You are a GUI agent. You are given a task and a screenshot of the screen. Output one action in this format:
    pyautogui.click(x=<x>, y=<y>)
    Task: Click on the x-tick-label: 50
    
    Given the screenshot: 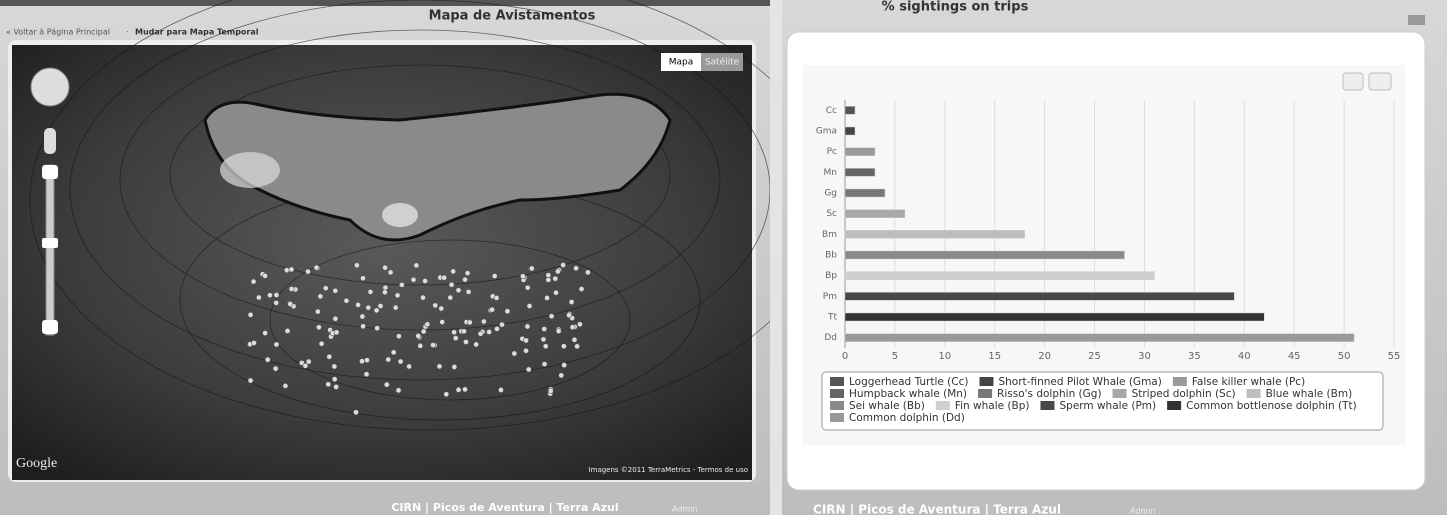 What is the action you would take?
    pyautogui.click(x=1344, y=356)
    